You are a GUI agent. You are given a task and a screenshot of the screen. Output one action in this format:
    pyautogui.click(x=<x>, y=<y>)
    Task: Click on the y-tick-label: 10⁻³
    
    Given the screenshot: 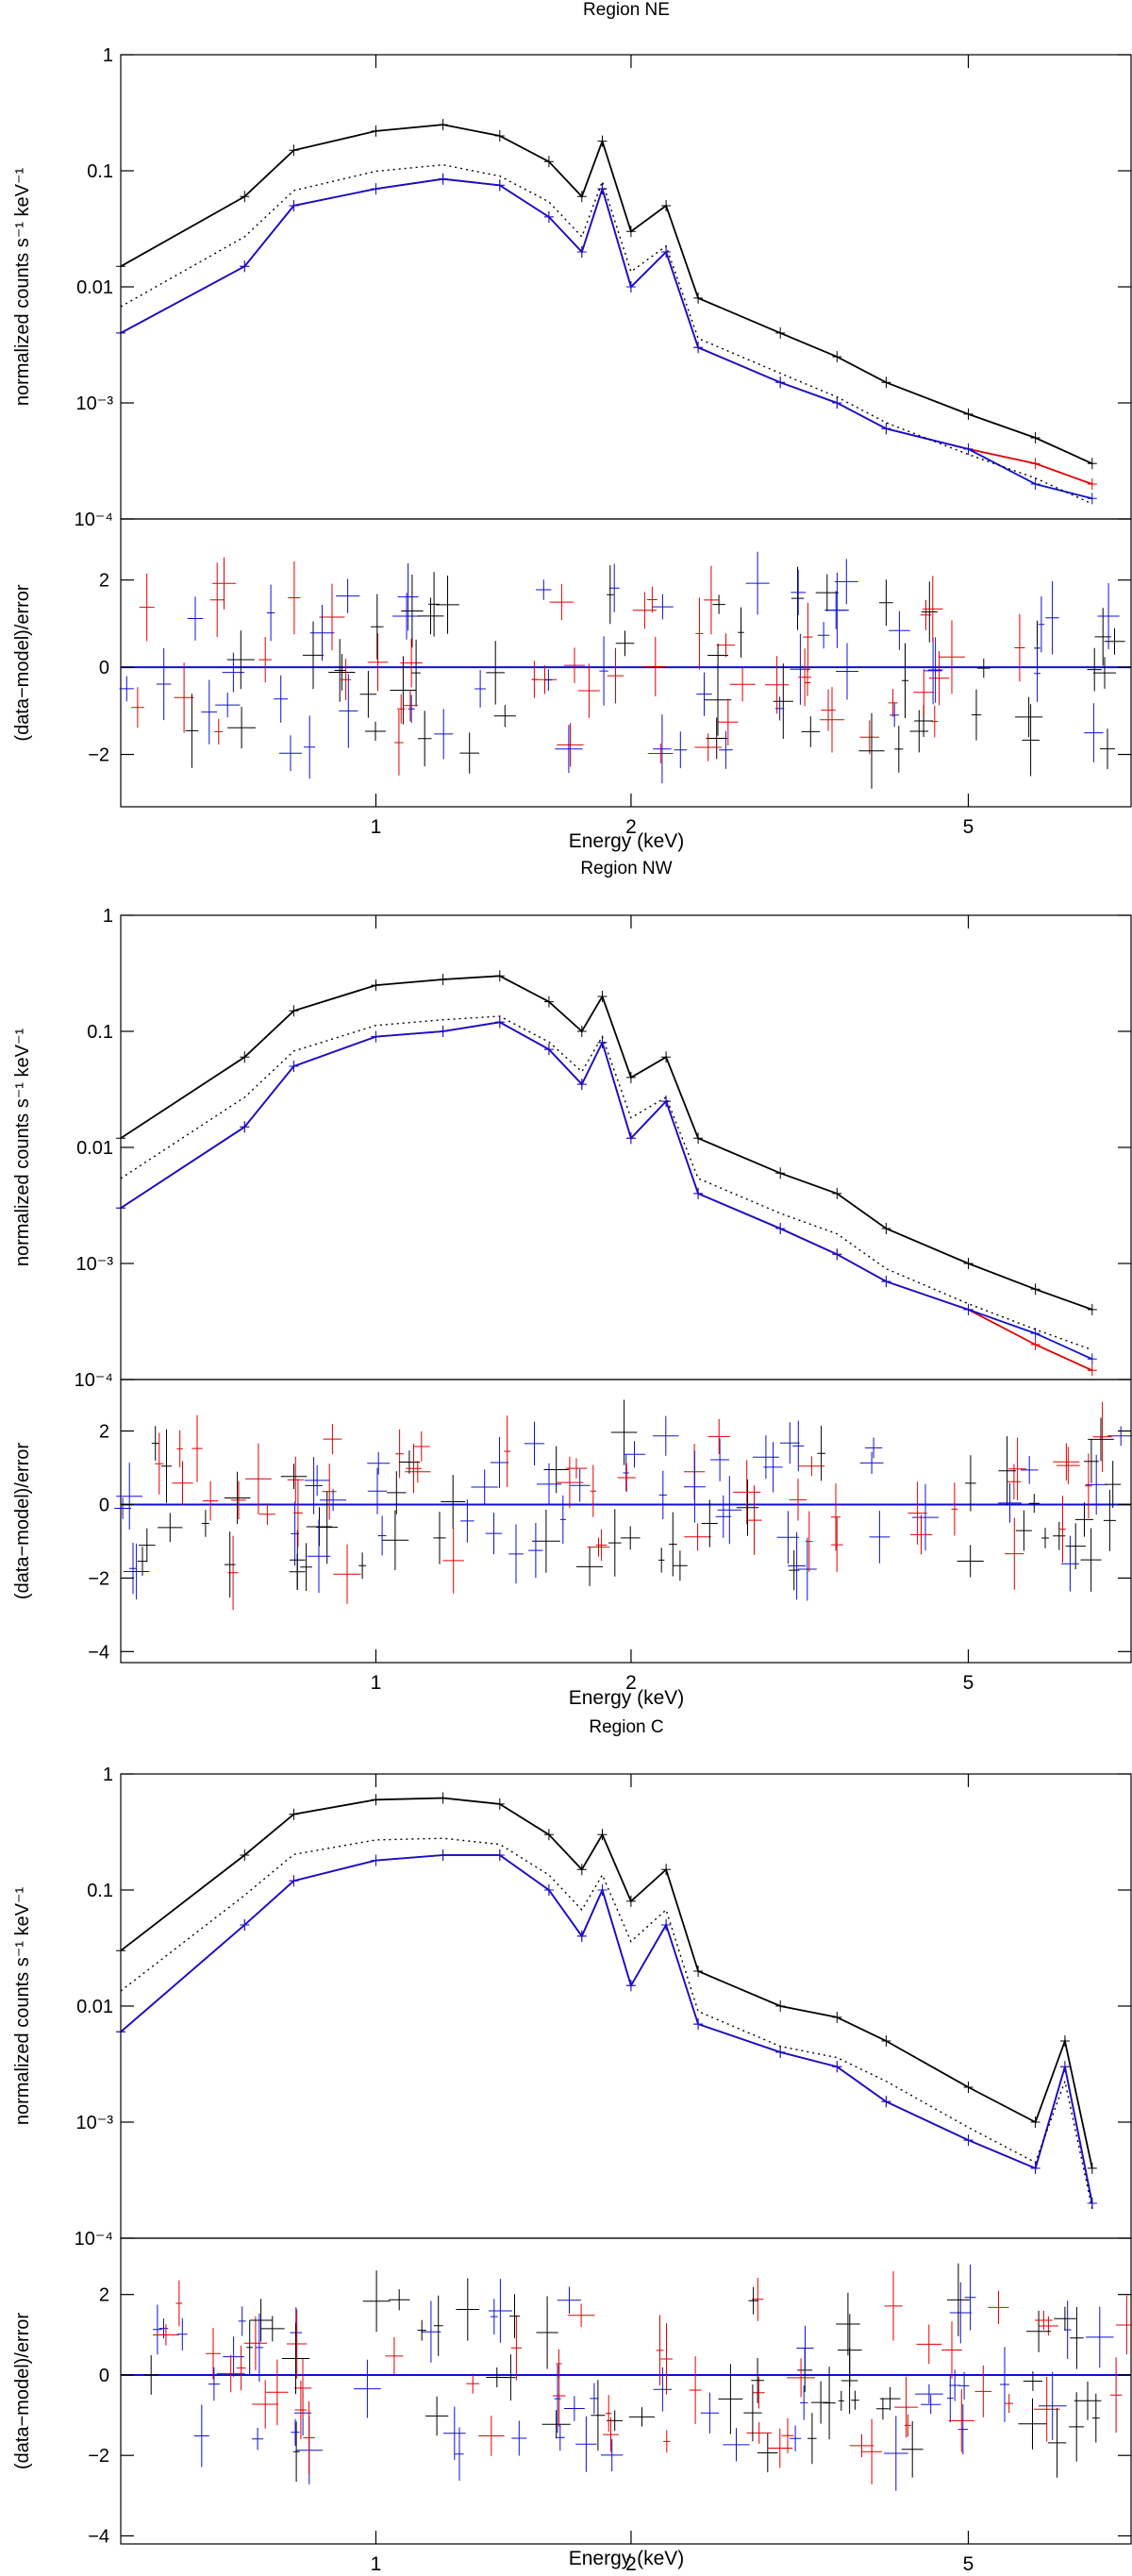 What is the action you would take?
    pyautogui.click(x=95, y=1264)
    